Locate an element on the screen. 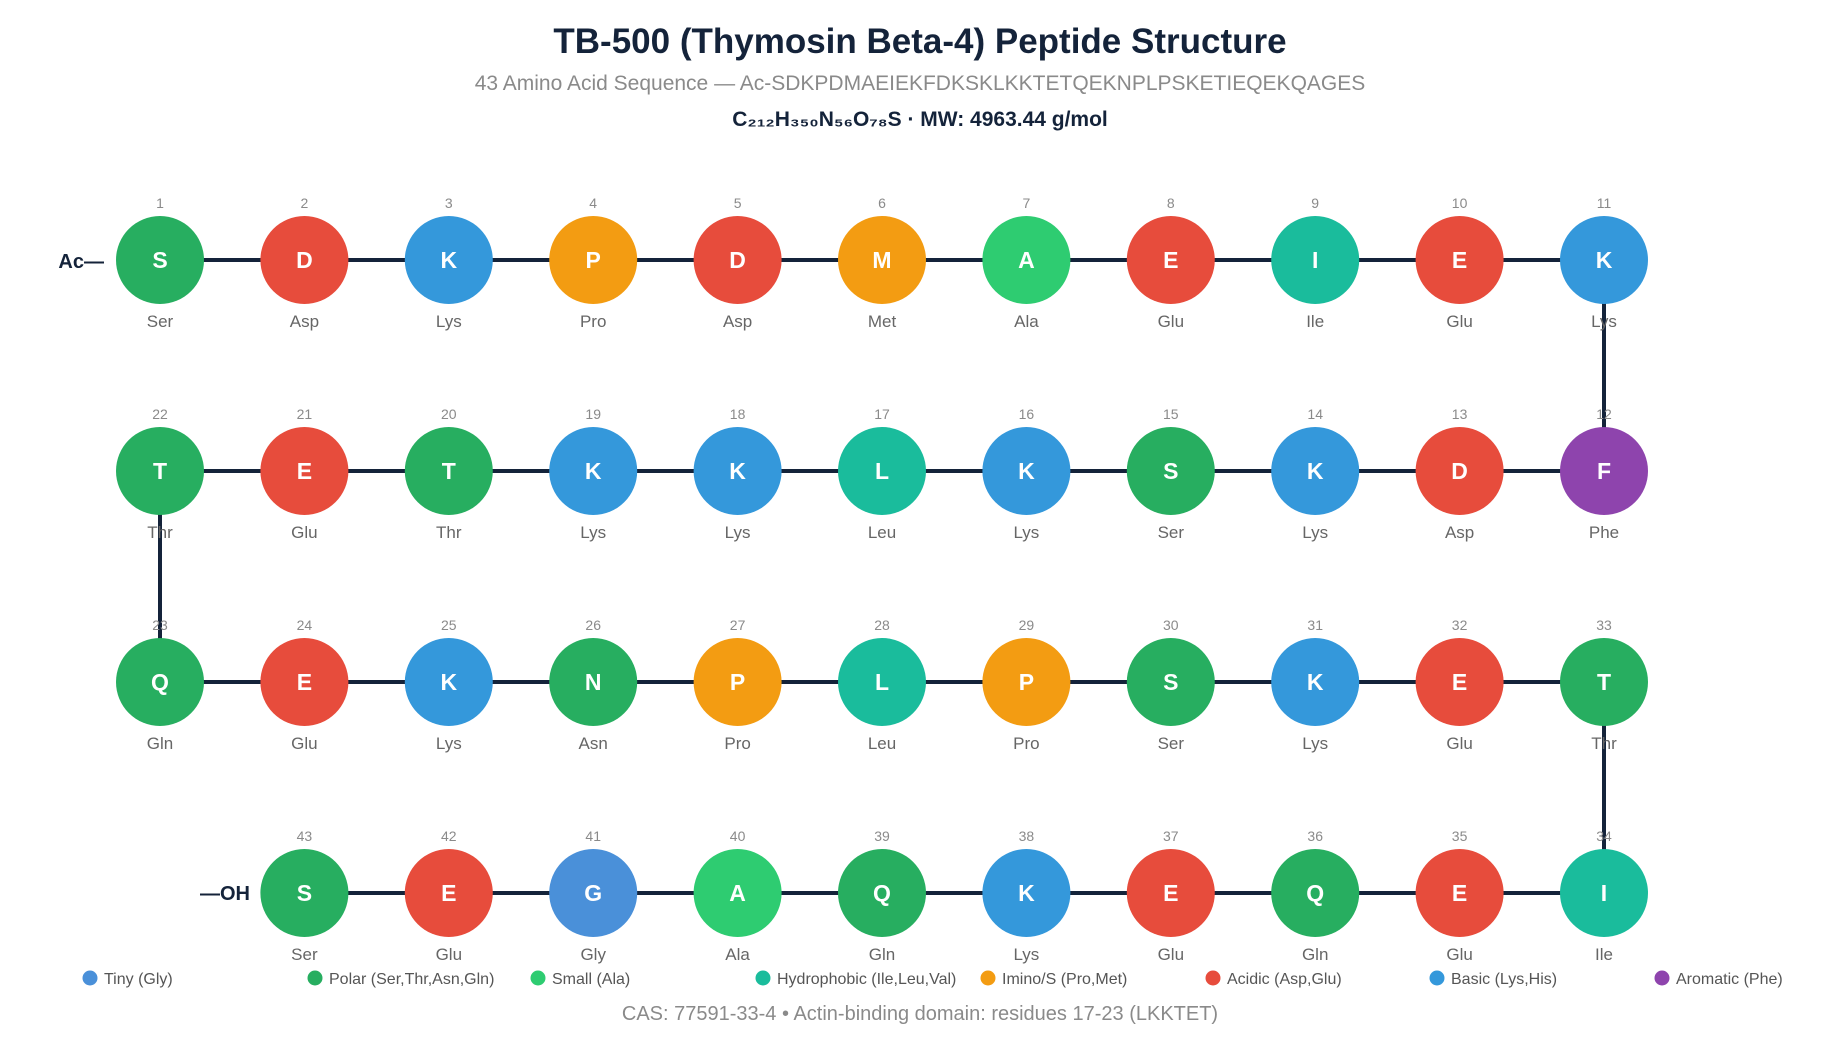 This screenshot has width=1840, height=1040. residue-2: D 2 Asp is located at coordinates (304, 263).